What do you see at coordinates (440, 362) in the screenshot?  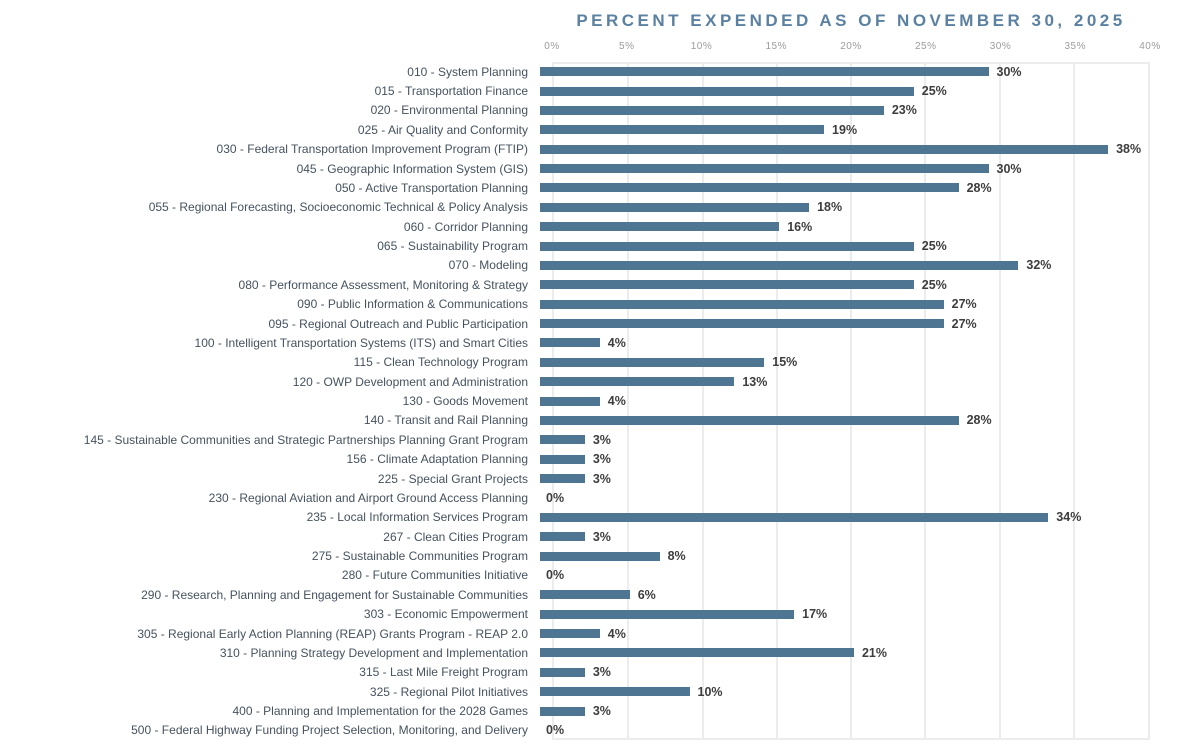 I see `category-label: 115 - Clean Technology Program` at bounding box center [440, 362].